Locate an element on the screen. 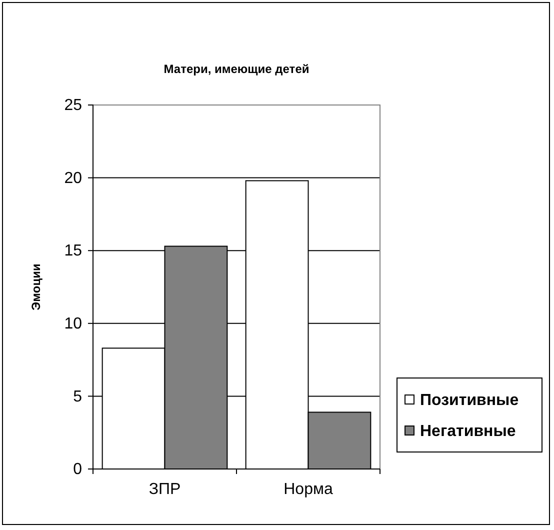 This screenshot has height=530, width=554. y-tick-label: 10 is located at coordinates (73, 324).